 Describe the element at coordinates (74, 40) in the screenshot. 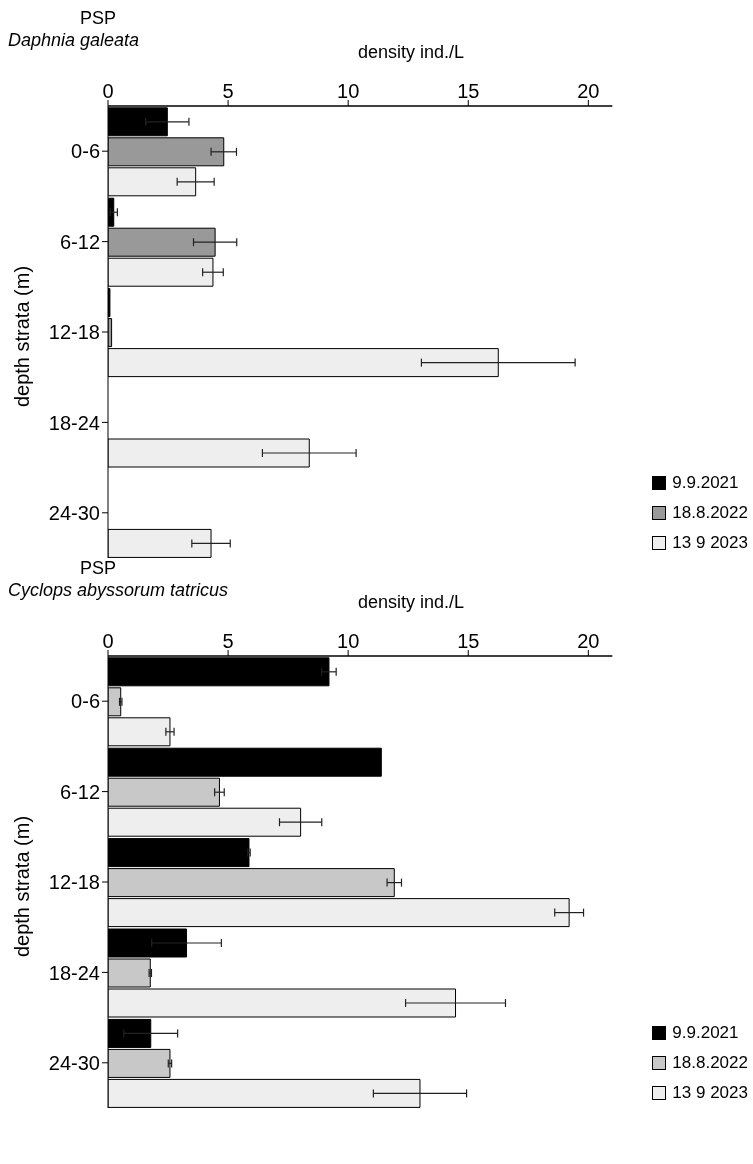

I see `chart-subtitle: Daphnia galeata` at that location.